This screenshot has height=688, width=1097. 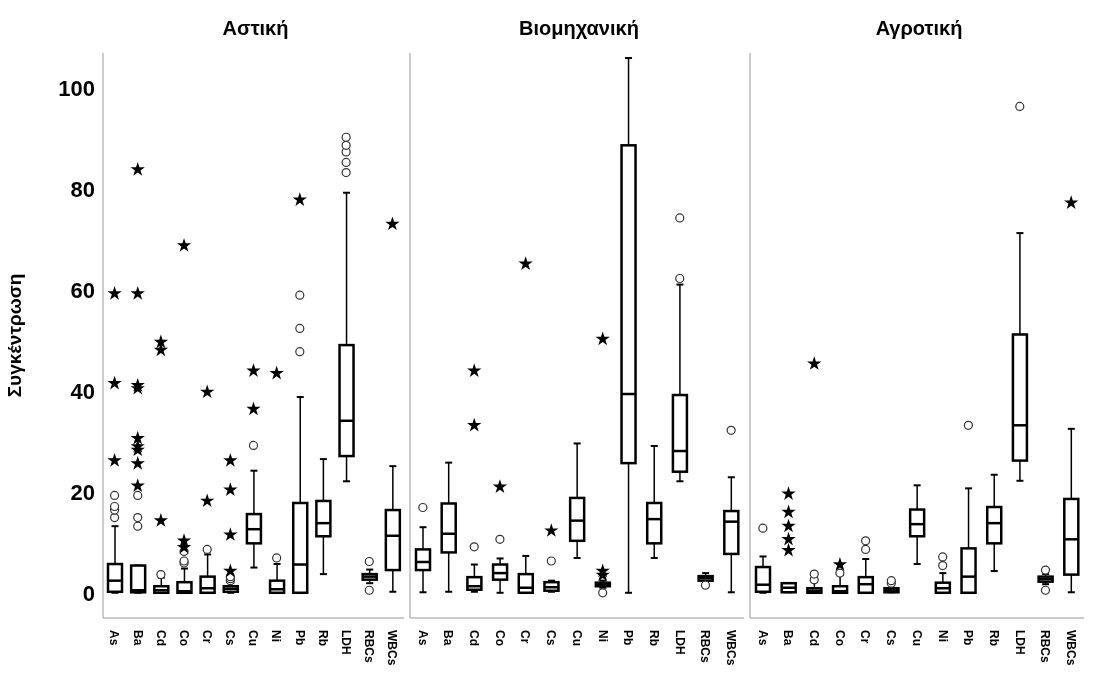 What do you see at coordinates (82, 290) in the screenshot?
I see `y-tick-label: 60` at bounding box center [82, 290].